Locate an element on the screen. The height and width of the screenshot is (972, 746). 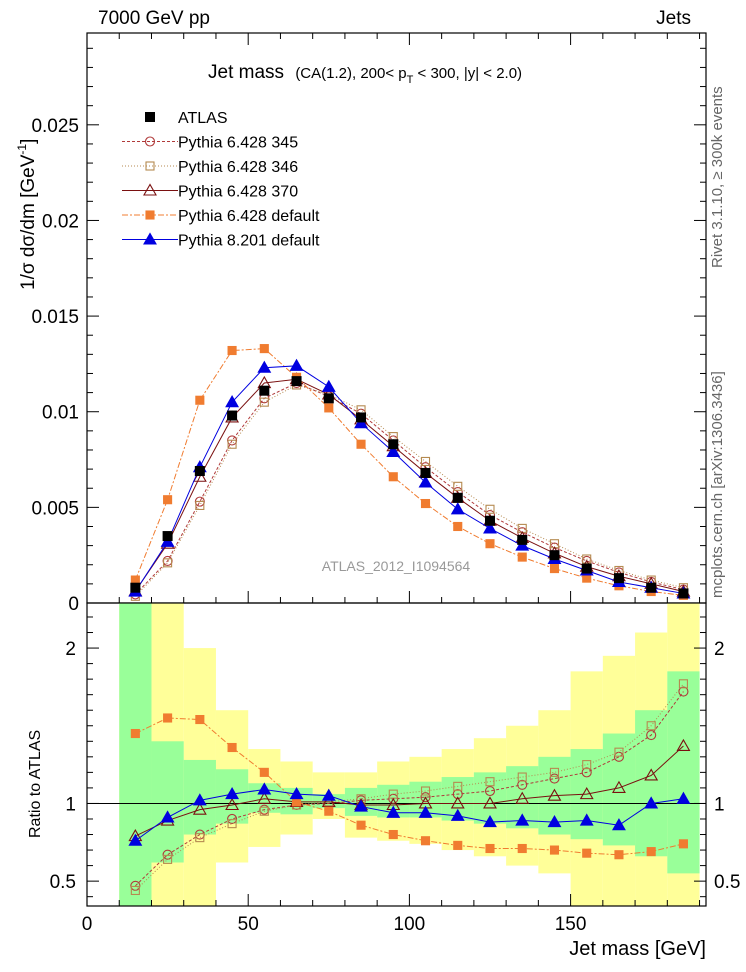
header-process: Jets is located at coordinates (673, 18).